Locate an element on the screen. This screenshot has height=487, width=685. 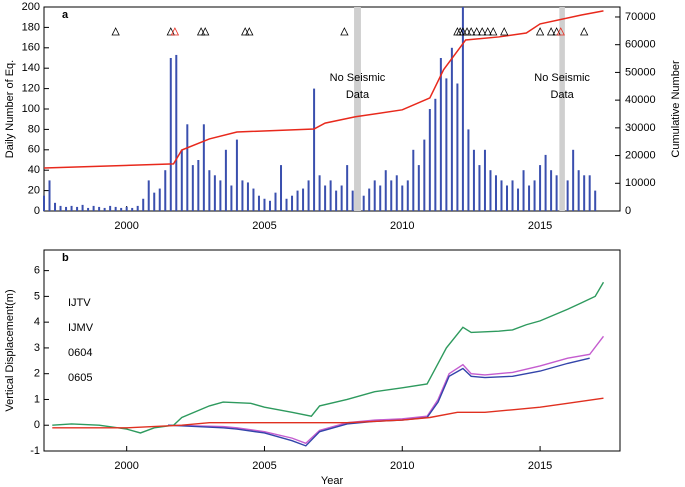
y-tick-label: 140 is located at coordinates (31, 68).